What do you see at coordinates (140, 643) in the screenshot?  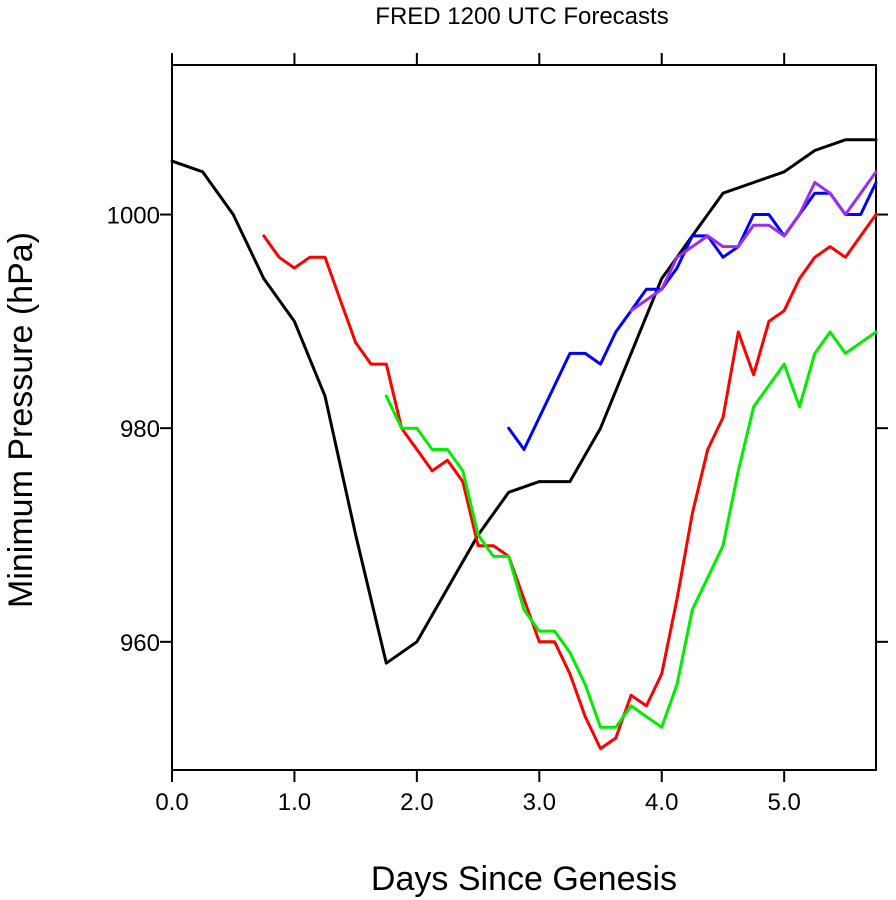 I see `y-tick-label: 960` at bounding box center [140, 643].